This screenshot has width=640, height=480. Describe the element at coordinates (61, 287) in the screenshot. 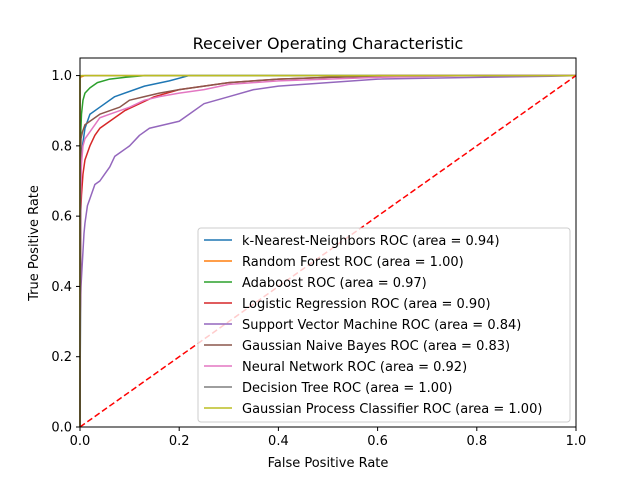

I see `y-tick-label-2: 0.4` at that location.